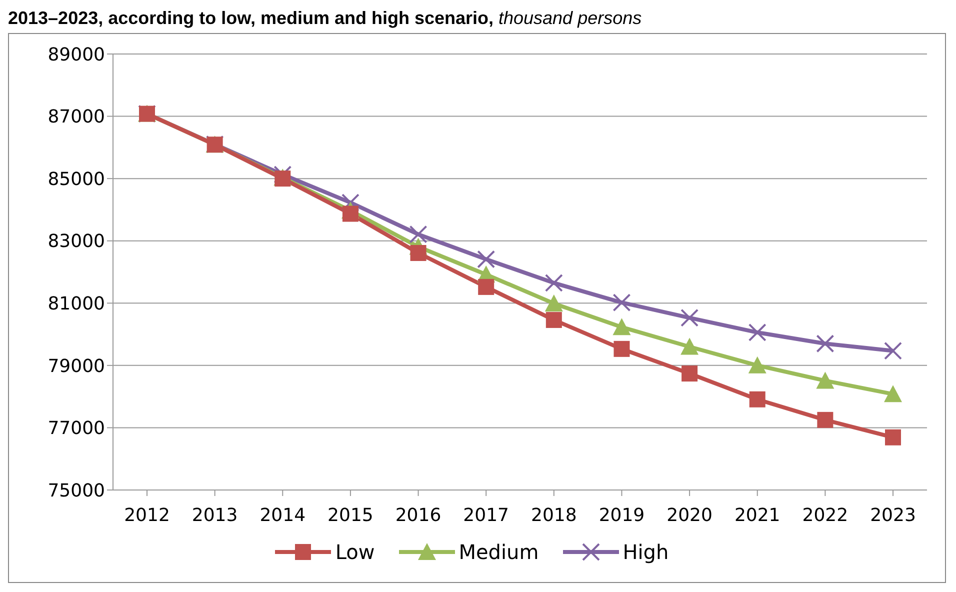  Describe the element at coordinates (351, 515) in the screenshot. I see `x-tick-label: 2015` at that location.